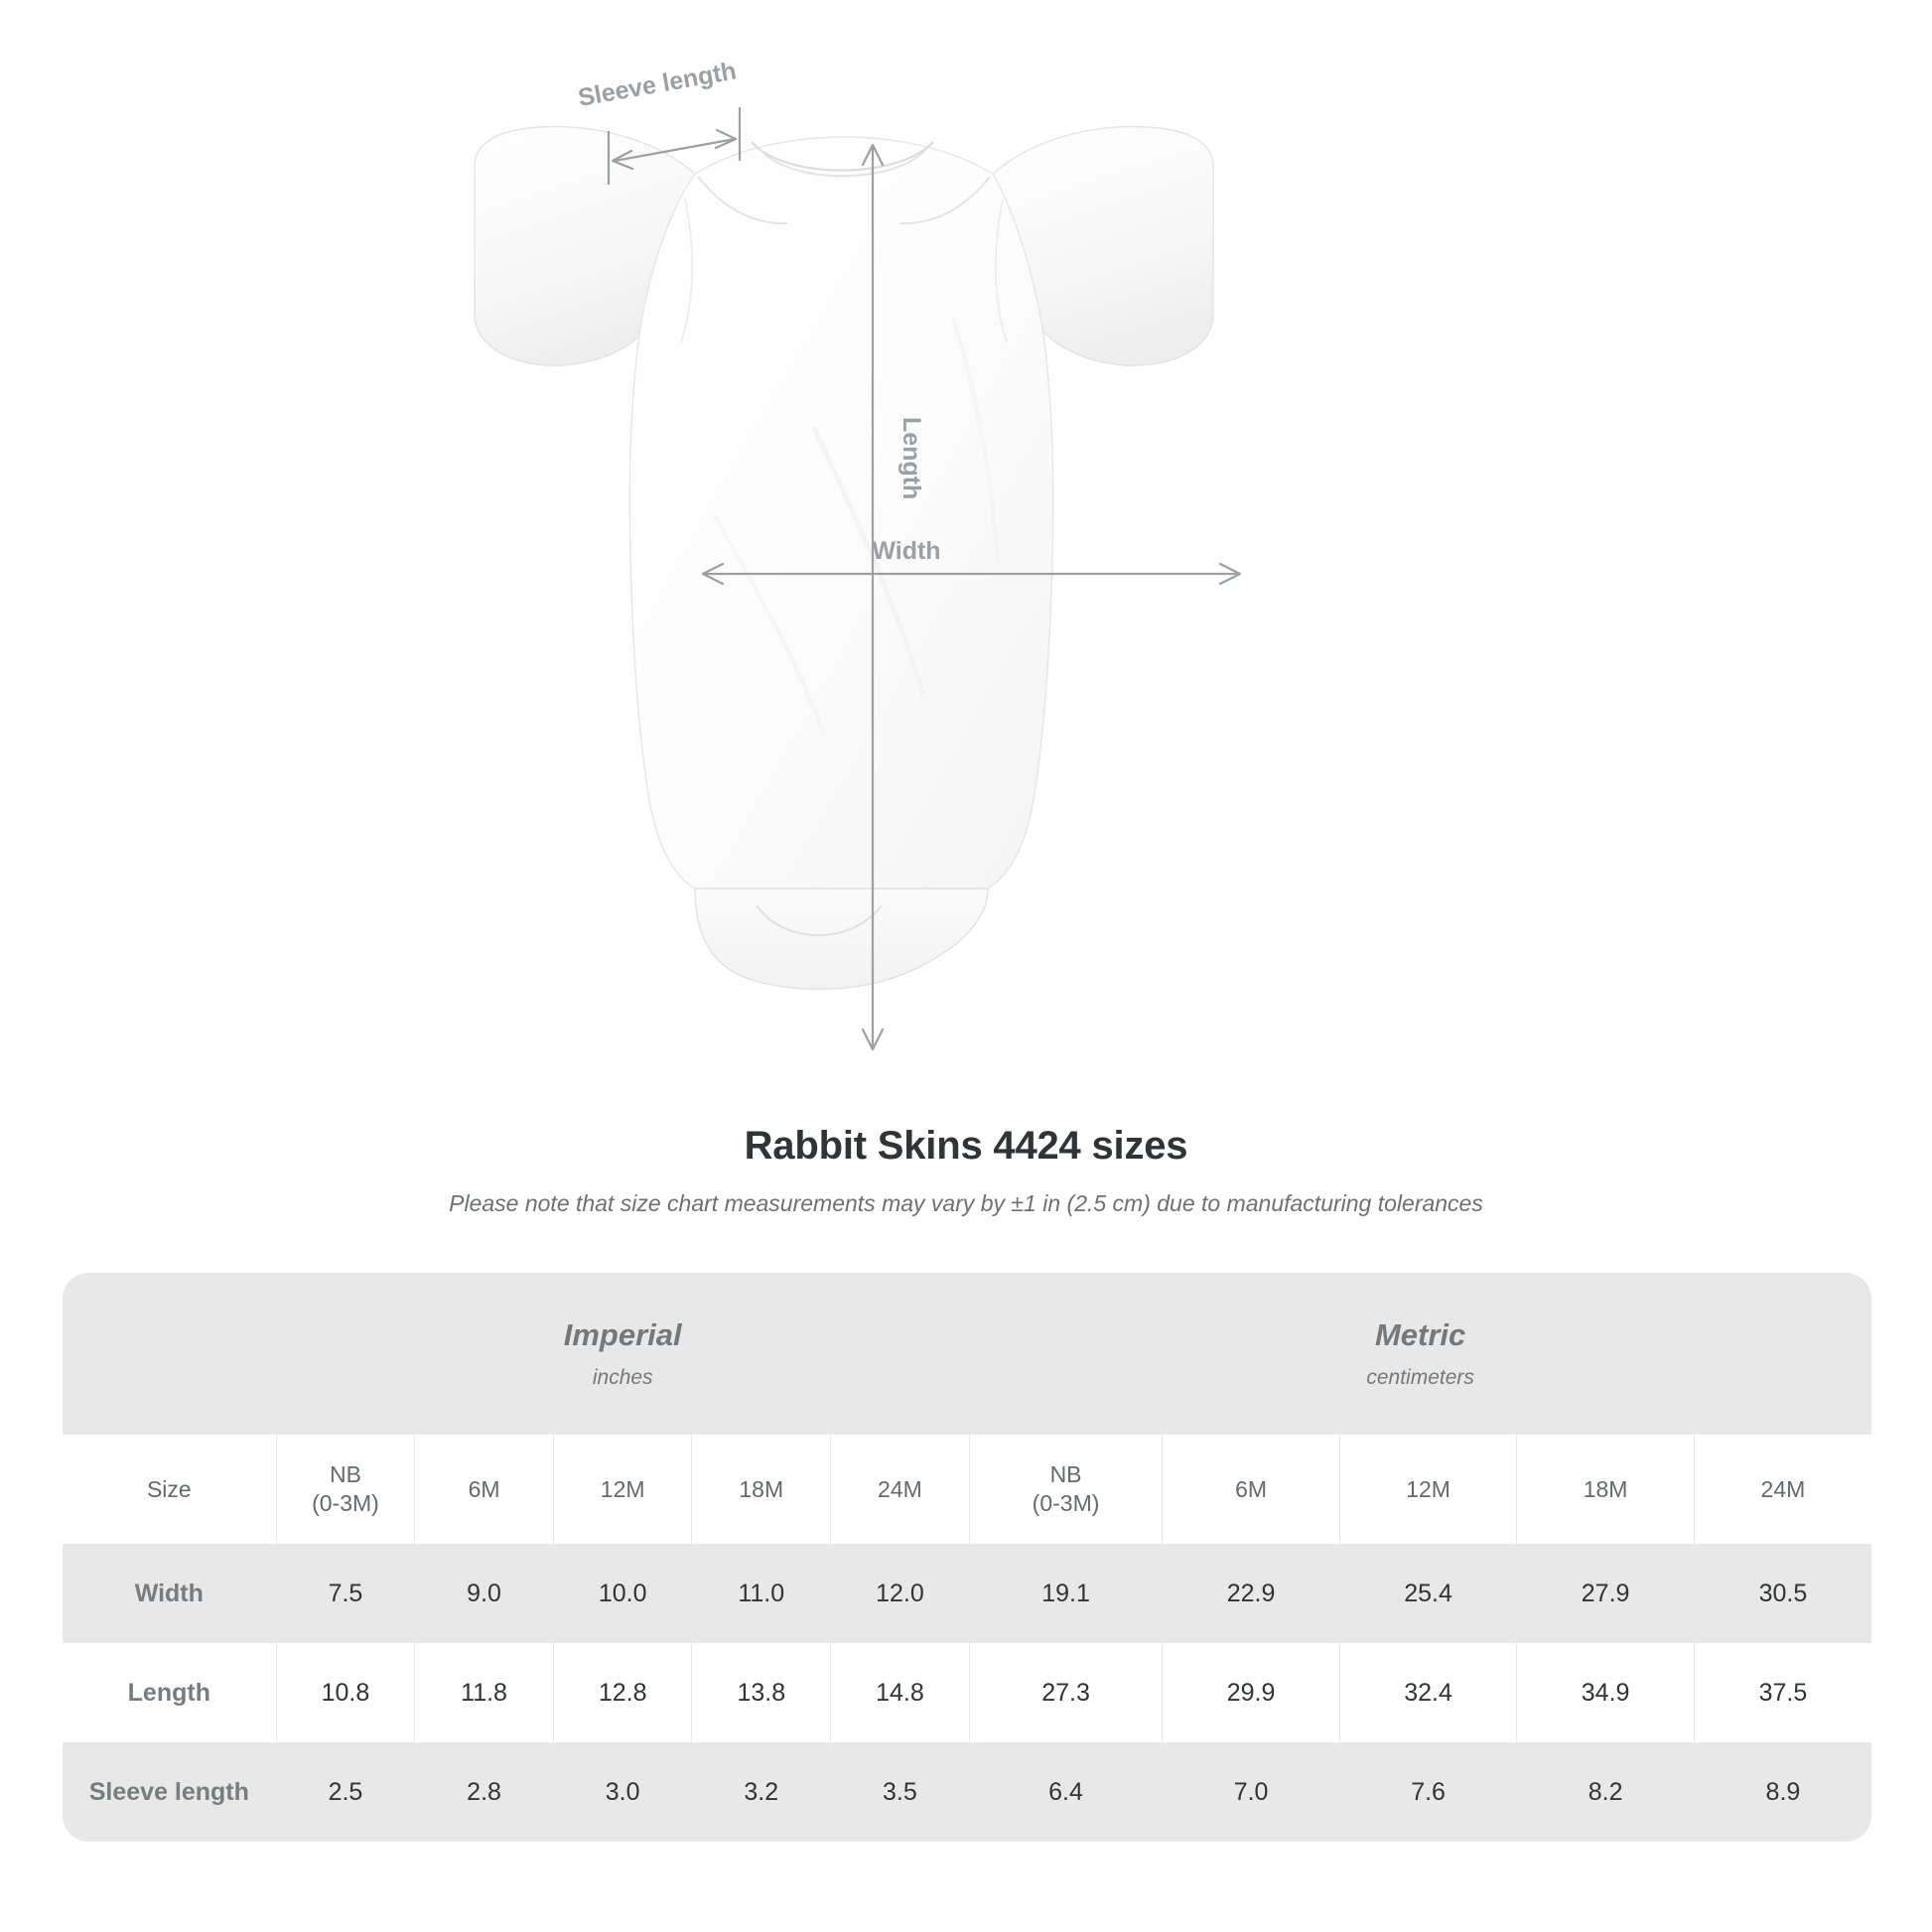 The height and width of the screenshot is (1932, 1932). What do you see at coordinates (1066, 1792) in the screenshot?
I see `cell-sleeve-5: 6.4` at bounding box center [1066, 1792].